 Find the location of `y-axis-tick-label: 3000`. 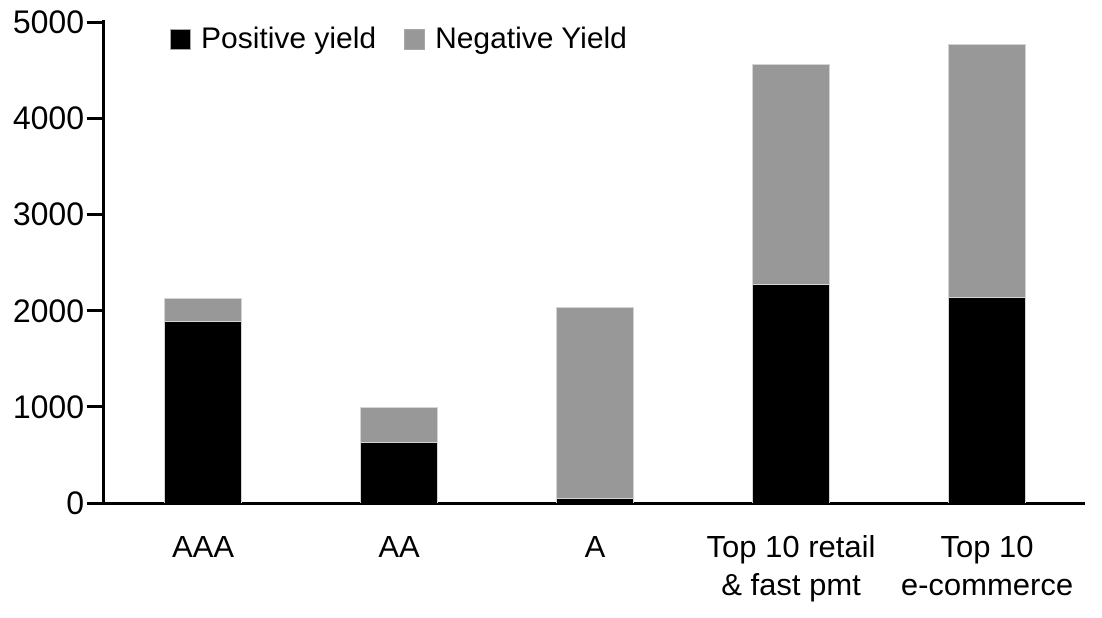

y-axis-tick-label: 3000 is located at coordinates (48, 214).